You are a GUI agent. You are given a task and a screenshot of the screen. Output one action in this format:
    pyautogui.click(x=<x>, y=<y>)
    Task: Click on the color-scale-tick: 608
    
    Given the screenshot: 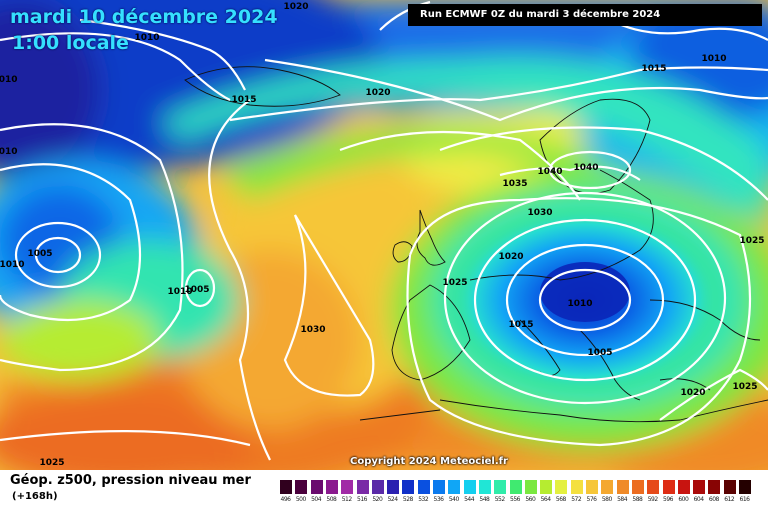 What is the action you would take?
    pyautogui.click(x=713, y=499)
    